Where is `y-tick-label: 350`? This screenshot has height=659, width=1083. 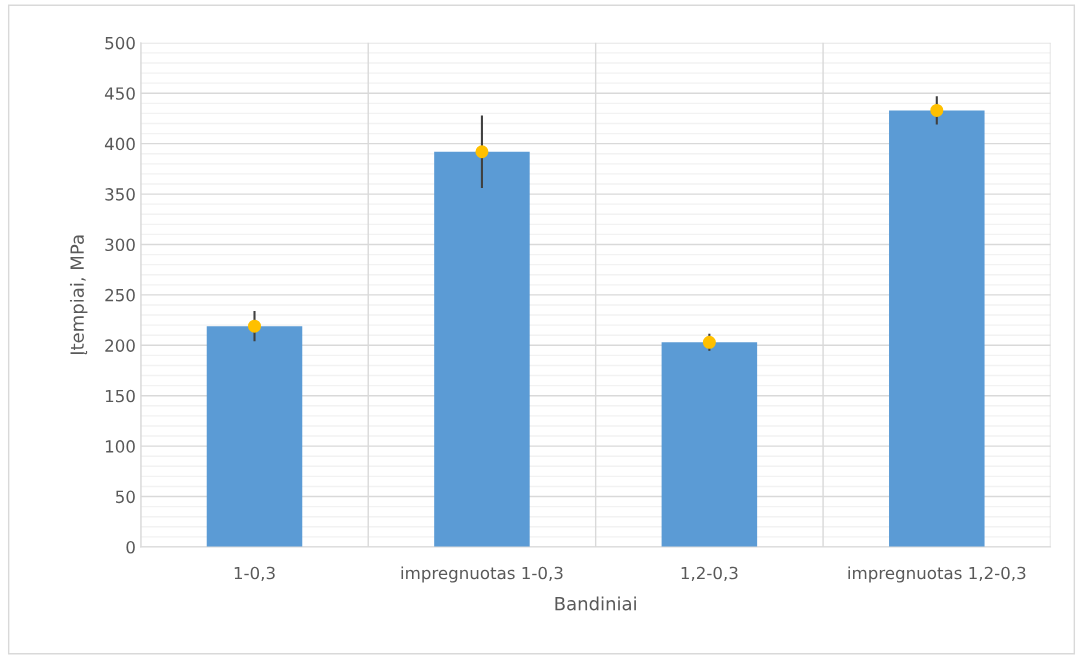
y-tick-label: 350 is located at coordinates (120, 194).